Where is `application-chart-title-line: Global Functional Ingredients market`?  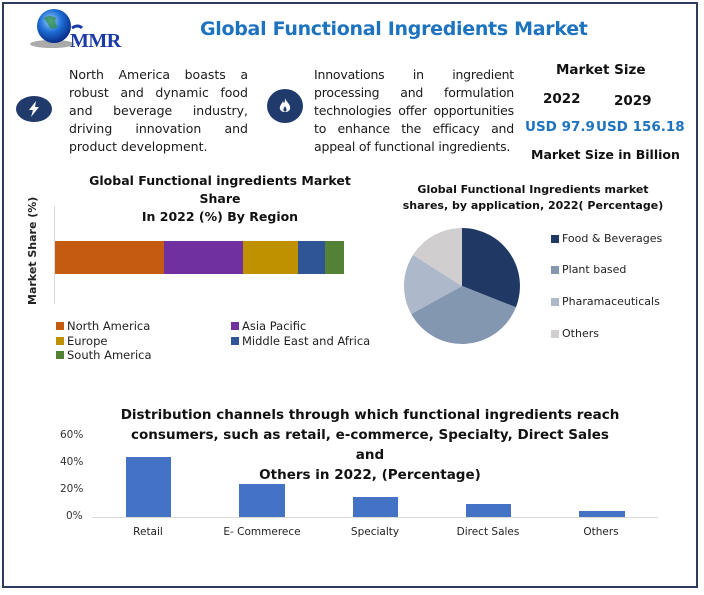 application-chart-title-line: Global Functional Ingredients market is located at coordinates (533, 189).